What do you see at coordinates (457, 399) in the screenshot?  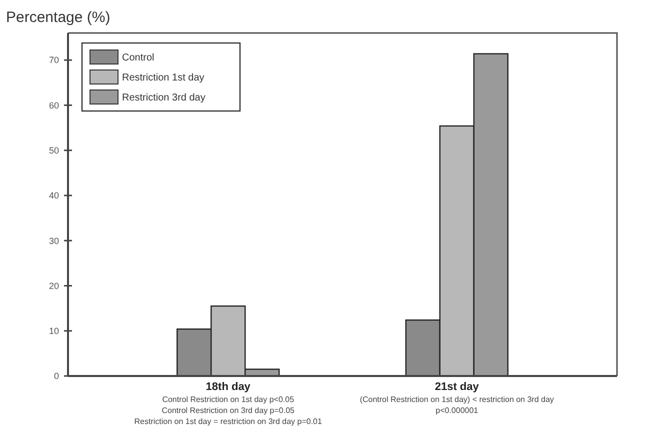 I see `text: (Control Restriction on 1st day) < restriction on 3rd day` at bounding box center [457, 399].